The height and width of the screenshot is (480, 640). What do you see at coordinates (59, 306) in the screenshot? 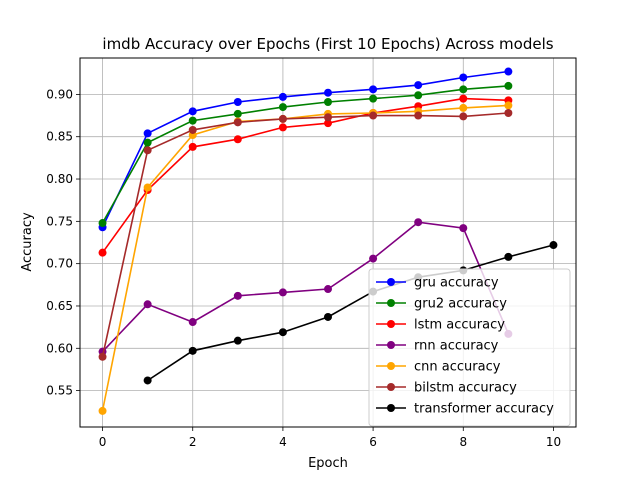
I see `y-tick-label: 0.65` at bounding box center [59, 306].